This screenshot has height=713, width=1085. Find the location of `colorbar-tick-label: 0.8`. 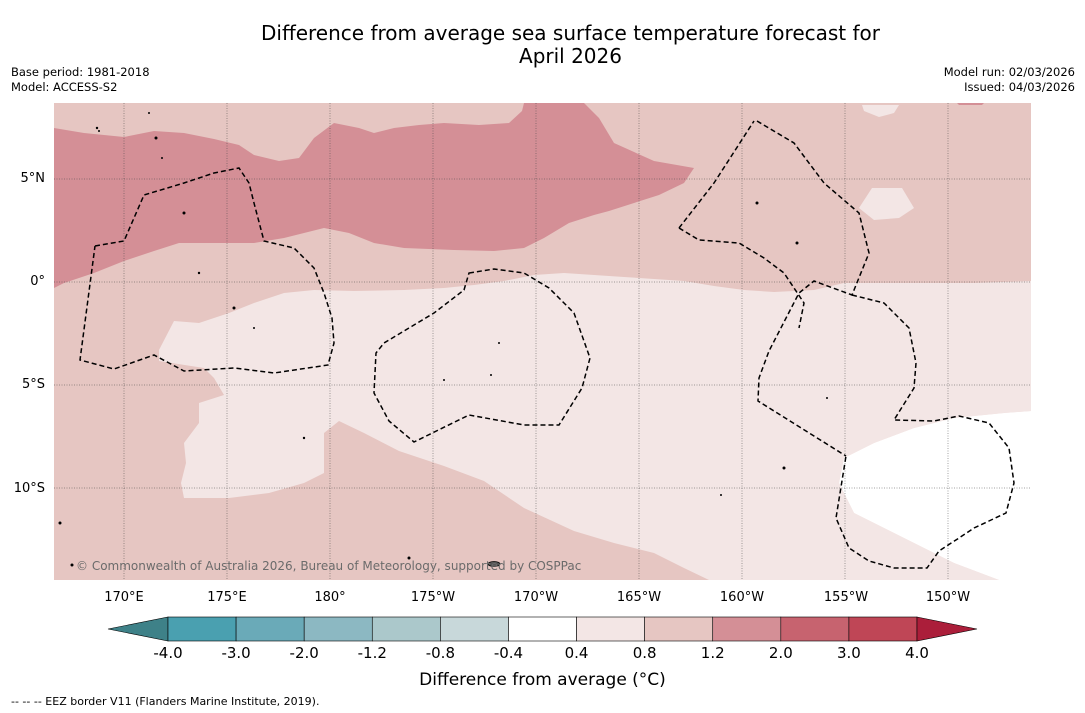

colorbar-tick-label: 0.8 is located at coordinates (644, 653).